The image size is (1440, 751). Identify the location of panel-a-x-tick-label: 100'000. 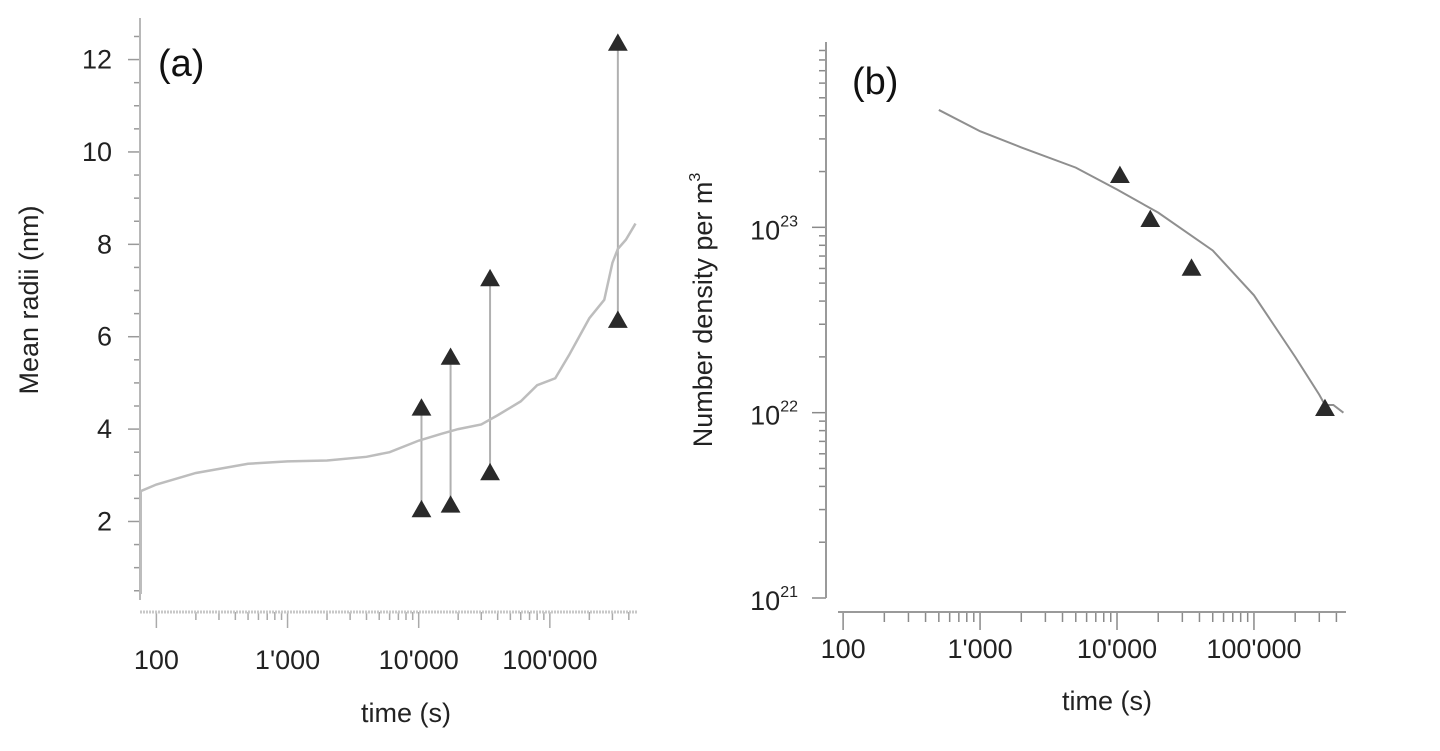
(549, 660).